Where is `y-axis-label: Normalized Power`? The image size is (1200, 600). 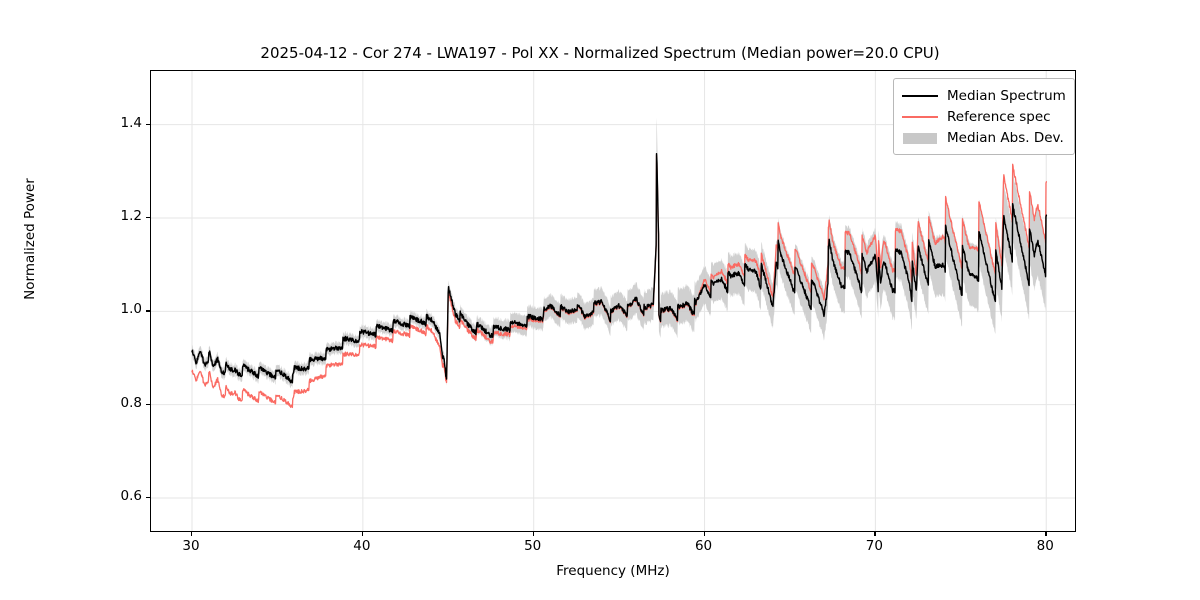 y-axis-label: Normalized Power is located at coordinates (32, 235).